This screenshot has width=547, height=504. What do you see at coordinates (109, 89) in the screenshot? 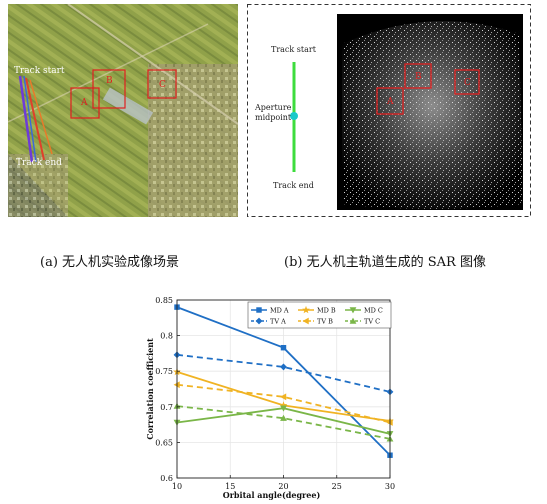
I see `region-box-b` at bounding box center [109, 89].